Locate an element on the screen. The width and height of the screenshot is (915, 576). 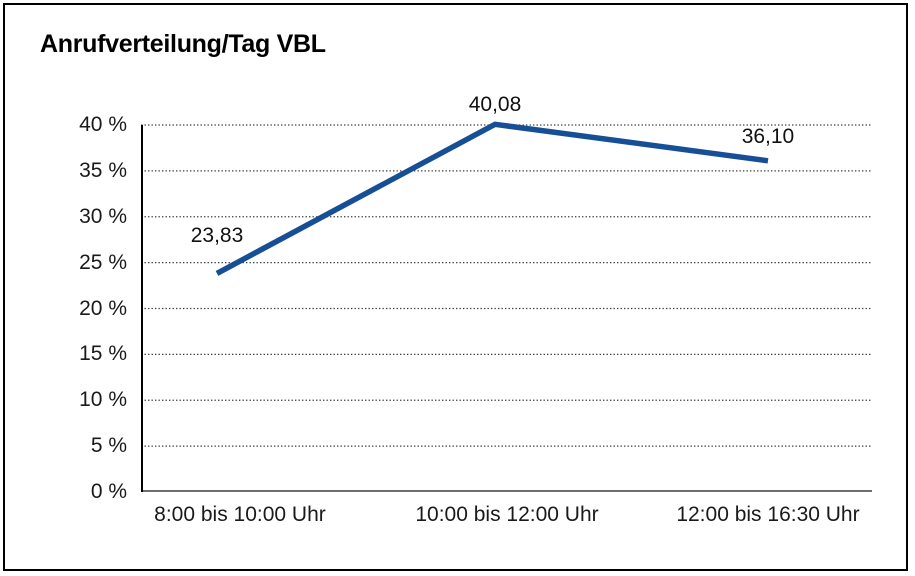
x-category-label: 8:00 bis 10:00 Uhr is located at coordinates (240, 514).